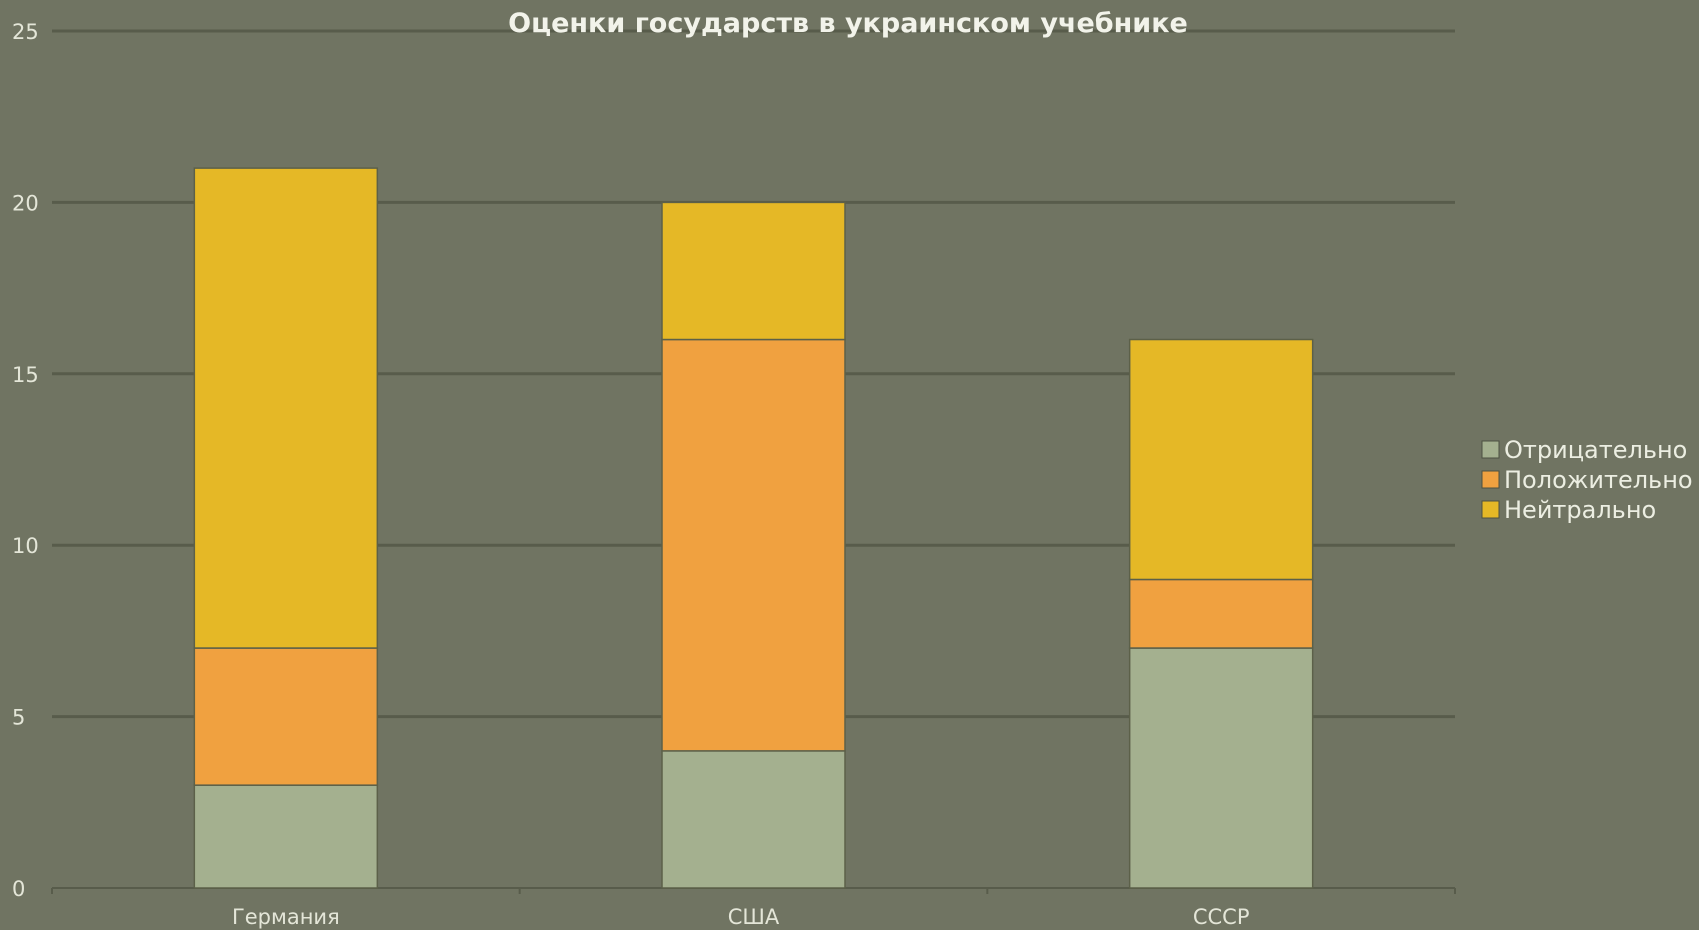 The width and height of the screenshot is (1699, 930). Describe the element at coordinates (848, 23) in the screenshot. I see `chart-title: Оценки государств в украинском учебнике` at that location.